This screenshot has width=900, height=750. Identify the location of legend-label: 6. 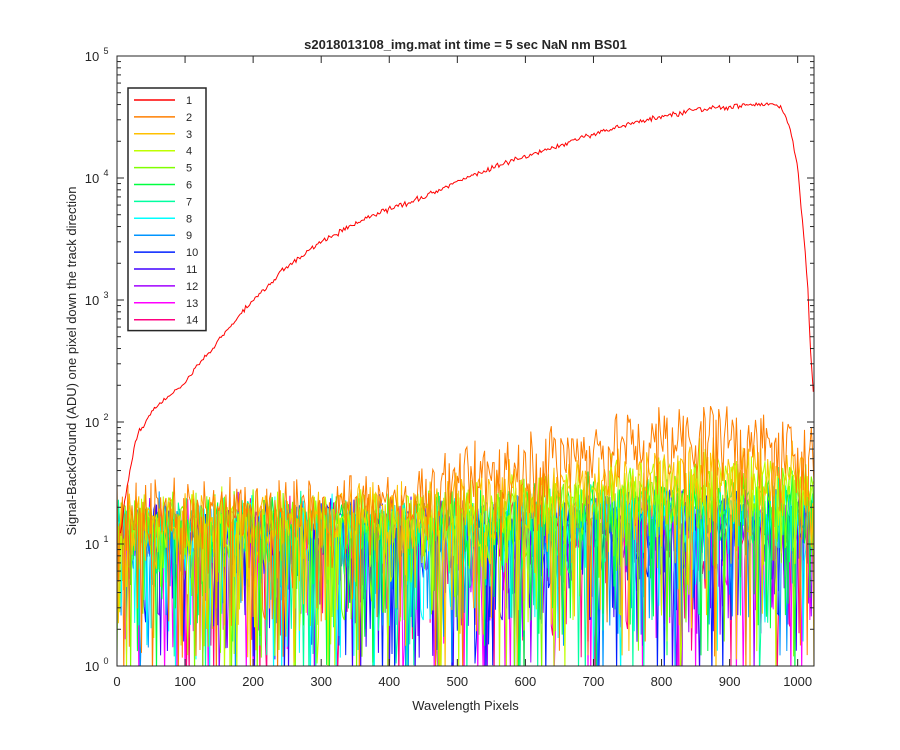
(189, 186).